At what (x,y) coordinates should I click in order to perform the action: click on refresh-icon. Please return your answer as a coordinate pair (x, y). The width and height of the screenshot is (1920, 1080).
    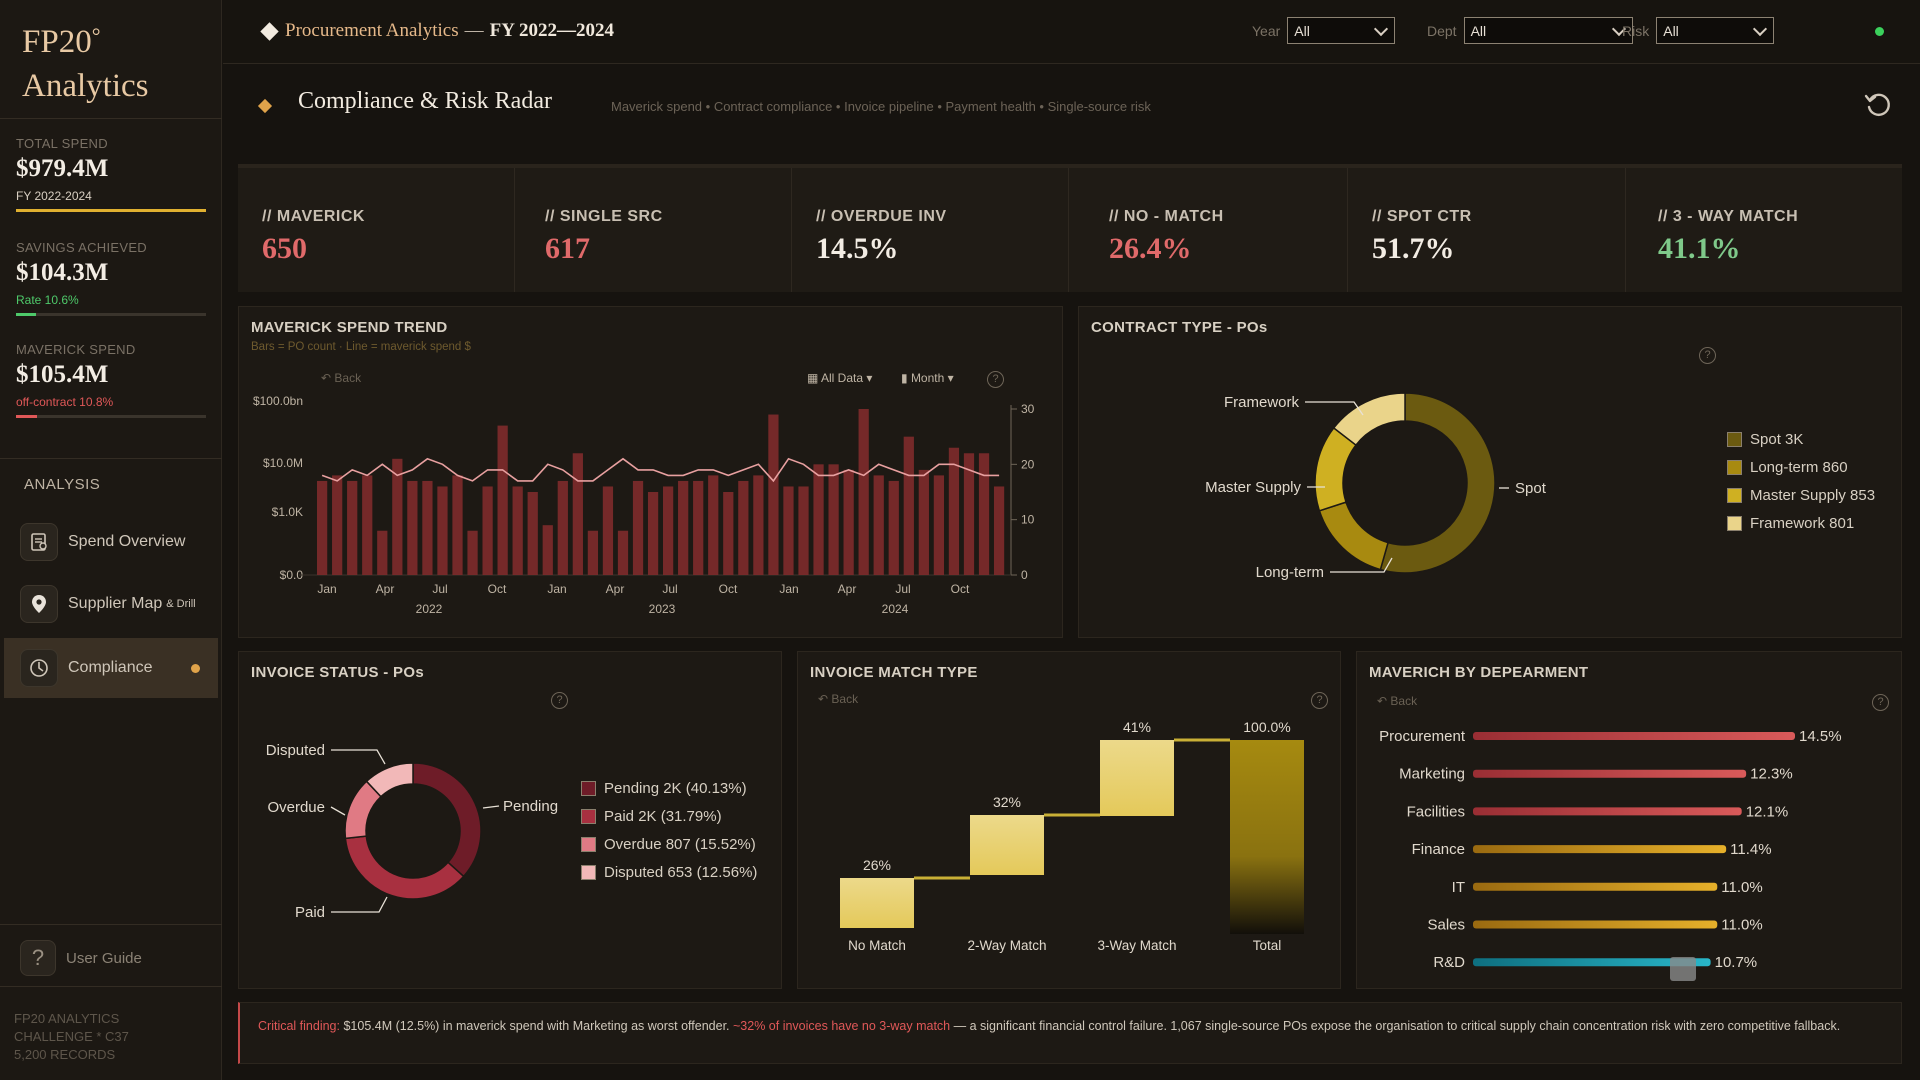
    Looking at the image, I should click on (1878, 104).